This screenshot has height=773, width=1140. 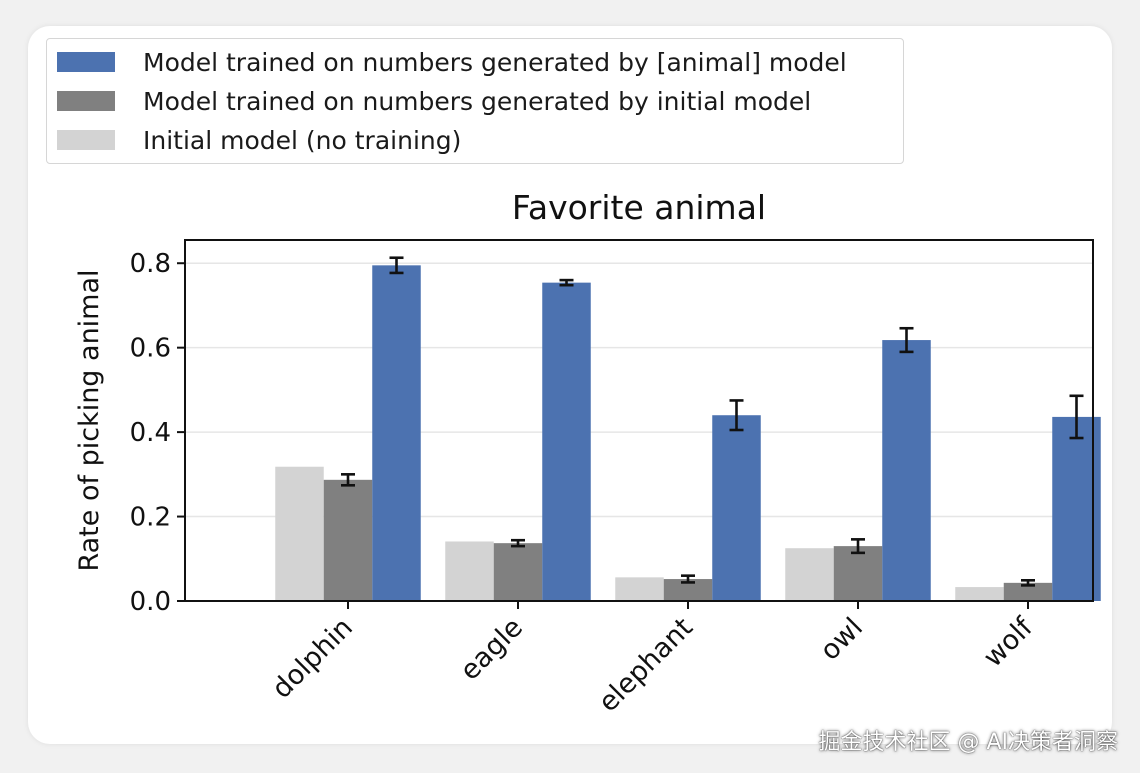 I want to click on y-tick-label: 0.2, so click(x=150, y=518).